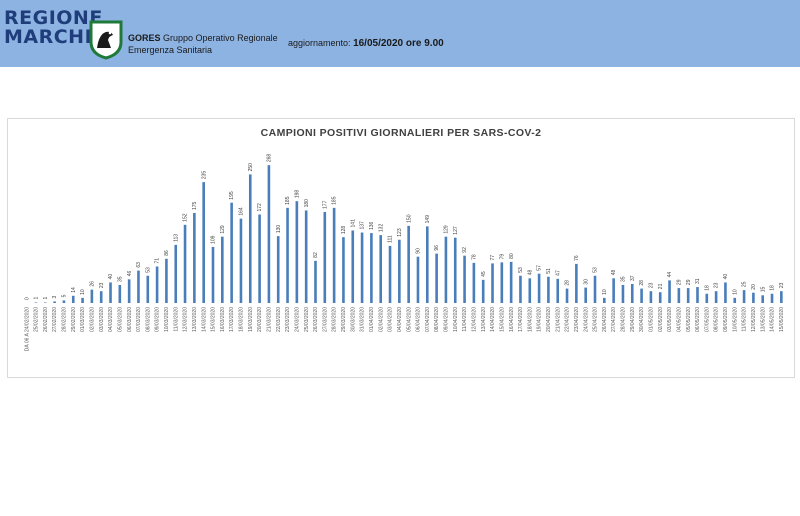  Describe the element at coordinates (139, 319) in the screenshot. I see `tick-label-12: 07/03/2020` at that location.